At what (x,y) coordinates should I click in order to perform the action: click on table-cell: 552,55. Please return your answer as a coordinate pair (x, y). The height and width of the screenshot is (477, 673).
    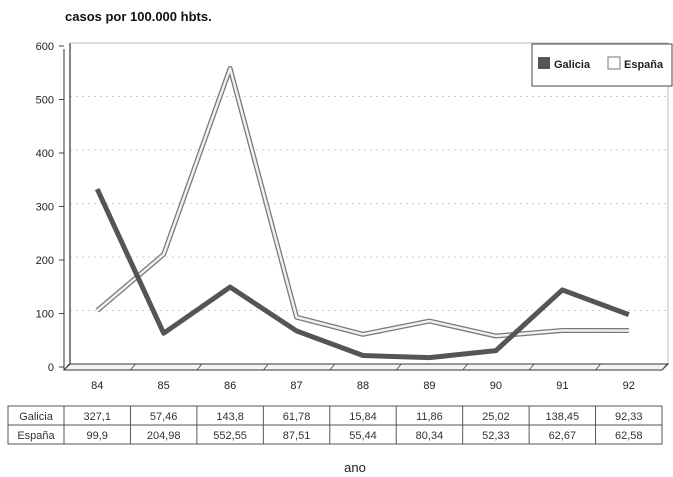
    Looking at the image, I should click on (230, 436).